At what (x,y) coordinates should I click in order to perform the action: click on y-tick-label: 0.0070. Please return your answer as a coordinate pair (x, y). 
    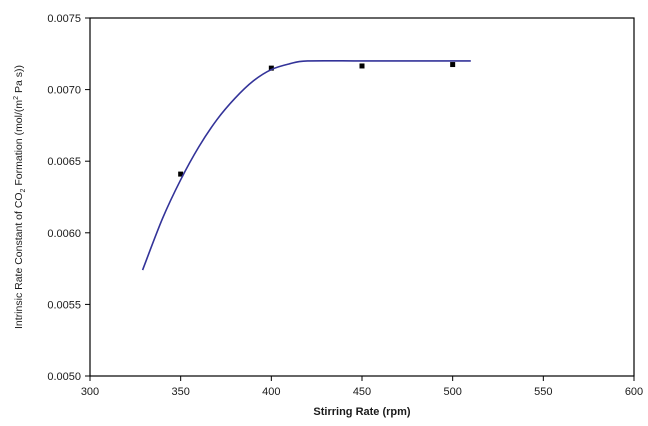
    Looking at the image, I should click on (64, 91).